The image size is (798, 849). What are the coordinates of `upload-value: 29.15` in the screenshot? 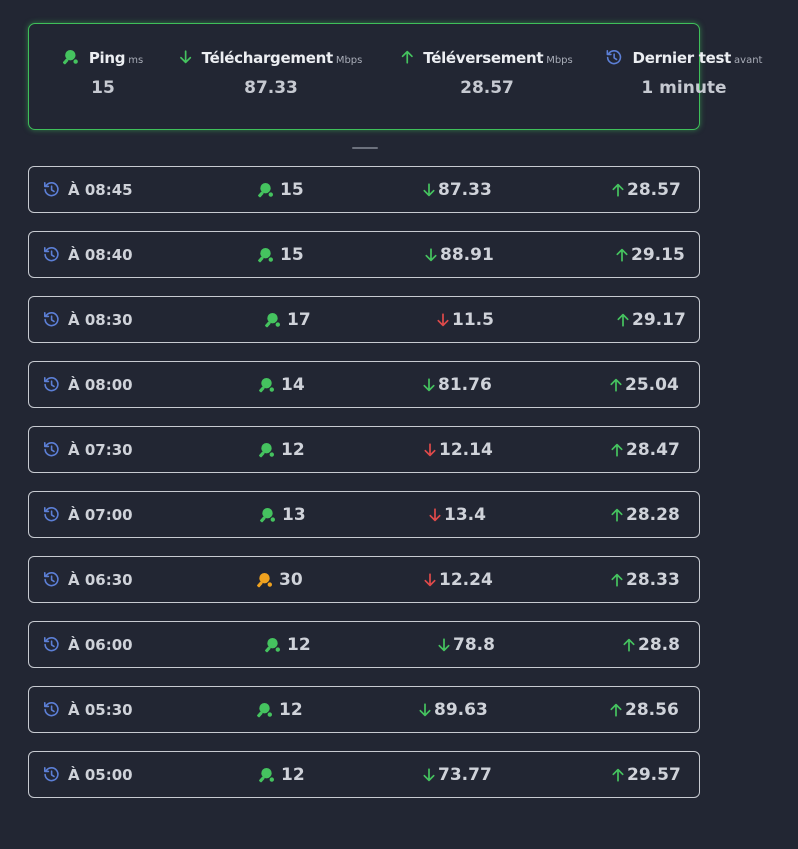 It's located at (658, 254).